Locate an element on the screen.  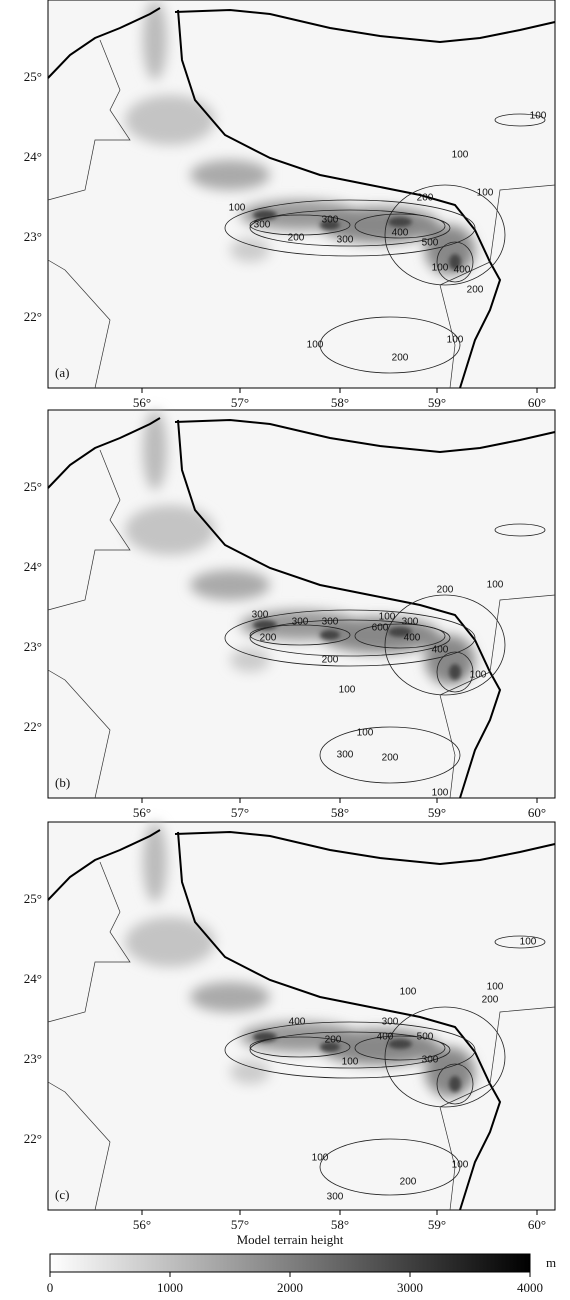
colorbar-tick-label: 1000 is located at coordinates (170, 1287).